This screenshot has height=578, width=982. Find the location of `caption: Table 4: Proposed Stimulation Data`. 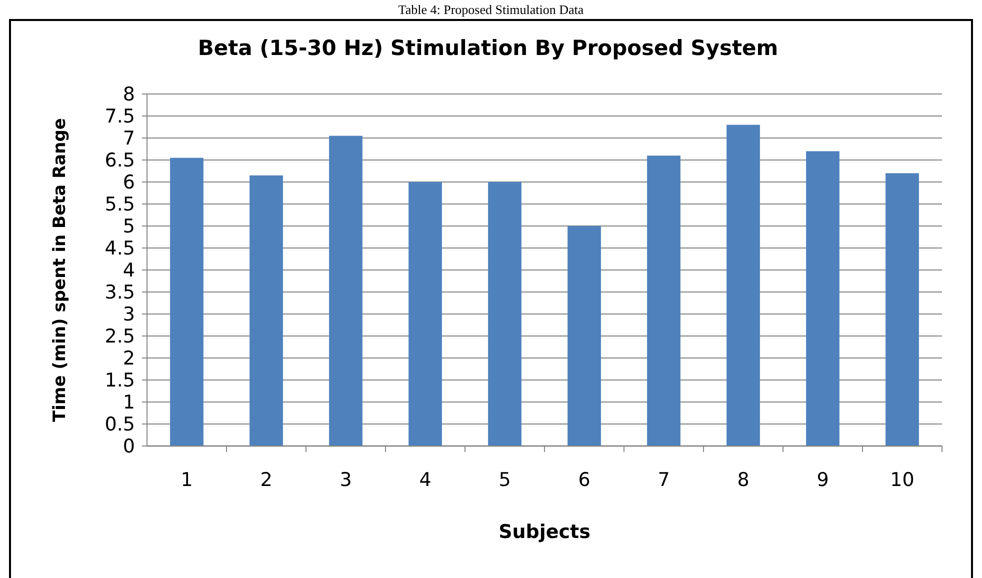

caption: Table 4: Proposed Stimulation Data is located at coordinates (491, 9).